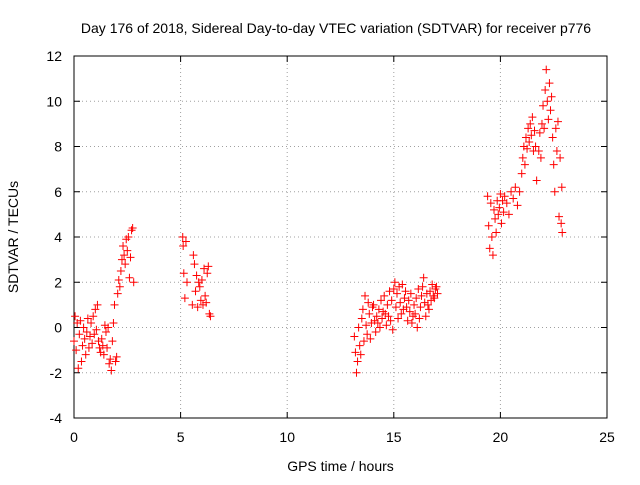 The image size is (640, 485). What do you see at coordinates (58, 147) in the screenshot?
I see `y-tick-label: 8` at bounding box center [58, 147].